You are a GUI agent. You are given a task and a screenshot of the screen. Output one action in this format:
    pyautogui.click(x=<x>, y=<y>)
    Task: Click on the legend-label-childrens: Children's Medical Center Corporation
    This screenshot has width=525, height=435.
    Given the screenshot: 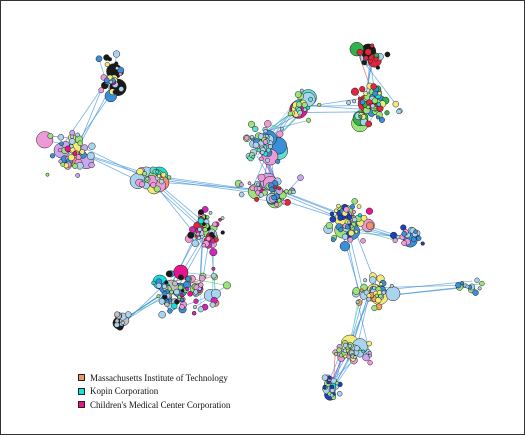 What is the action you would take?
    pyautogui.click(x=160, y=405)
    